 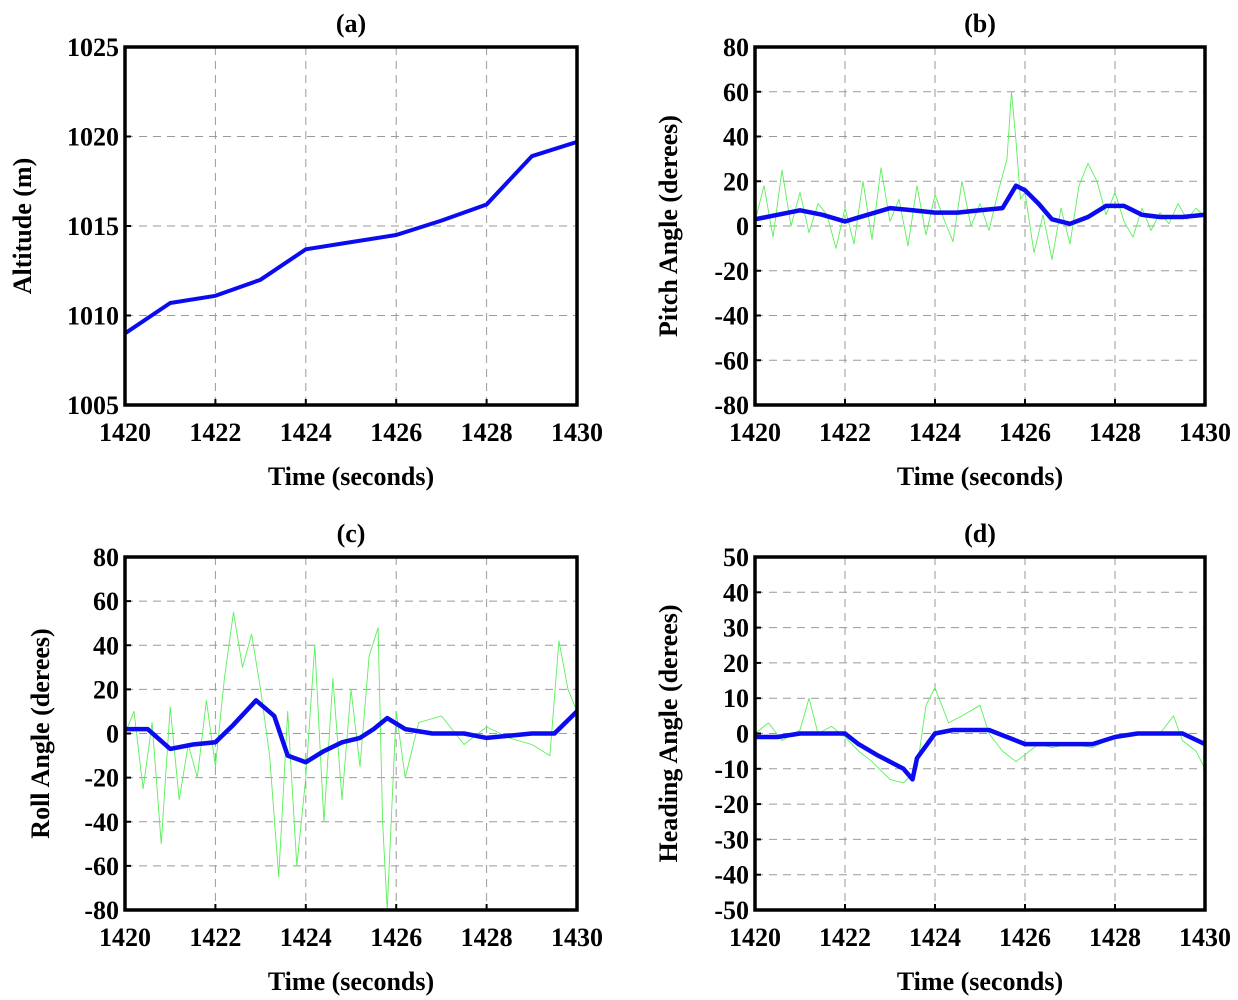 What do you see at coordinates (351, 533) in the screenshot?
I see `panel-label-c: (c)` at bounding box center [351, 533].